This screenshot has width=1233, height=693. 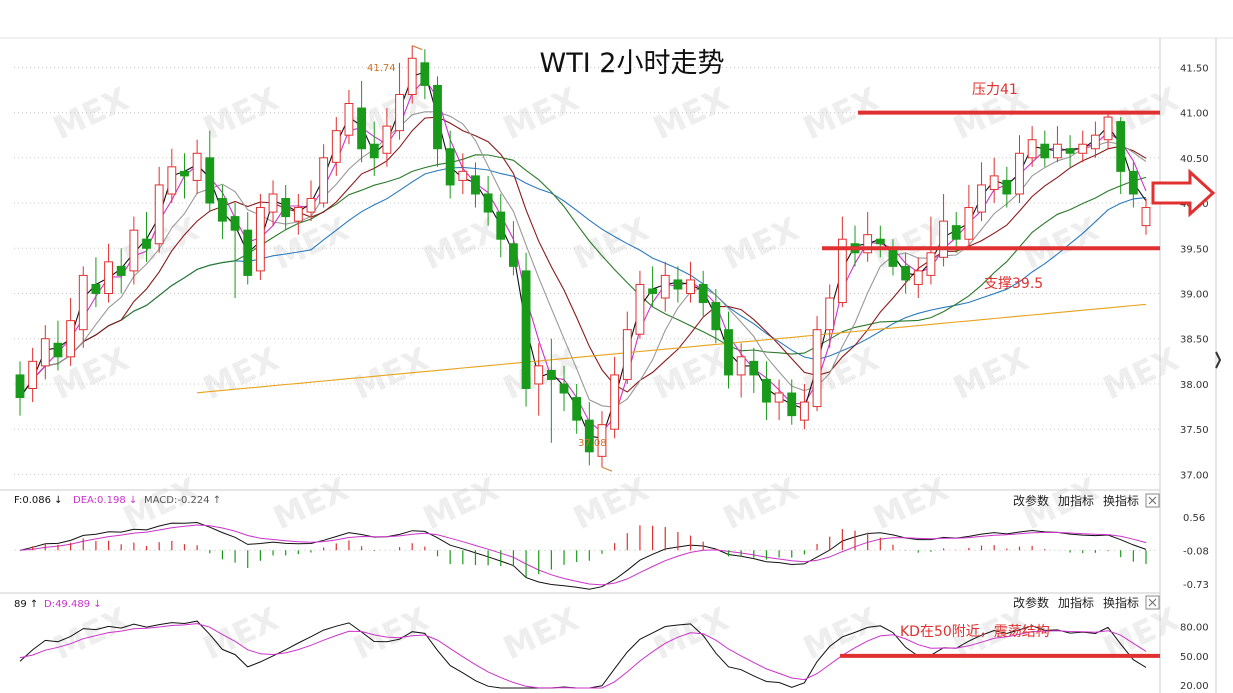 I want to click on macd-close-icon, so click(x=1152, y=500).